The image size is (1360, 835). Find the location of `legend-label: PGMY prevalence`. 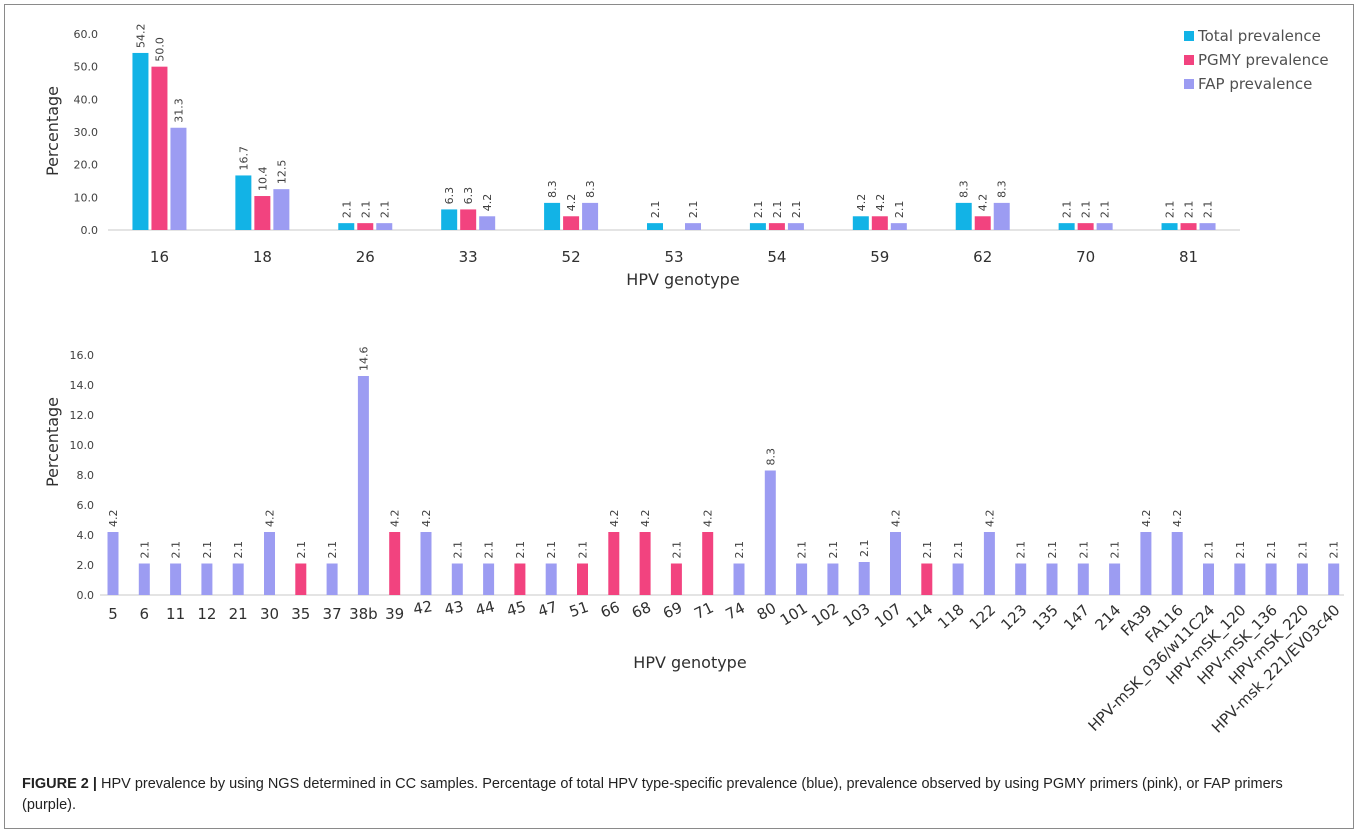

legend-label: PGMY prevalence is located at coordinates (1263, 60).